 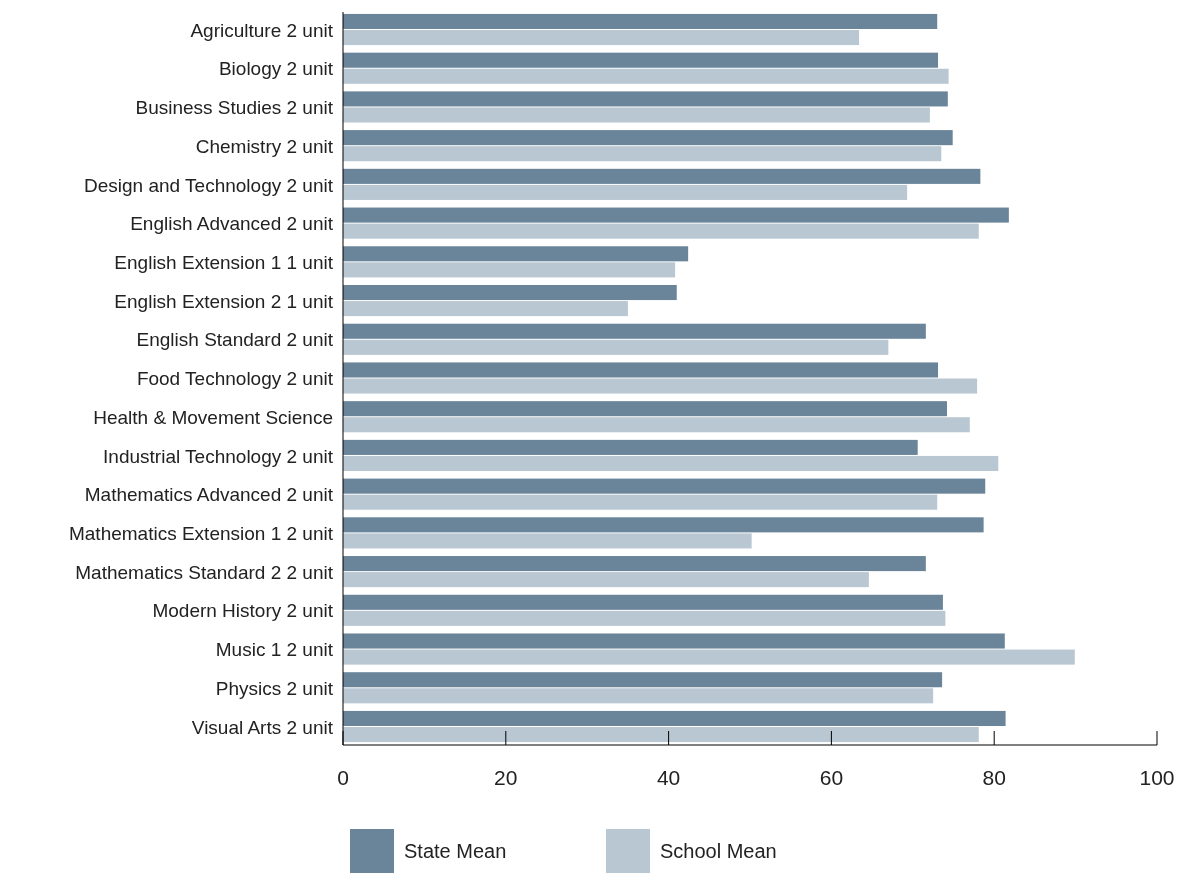 What do you see at coordinates (262, 30) in the screenshot?
I see `y-tick-label: Agriculture 2 unit` at bounding box center [262, 30].